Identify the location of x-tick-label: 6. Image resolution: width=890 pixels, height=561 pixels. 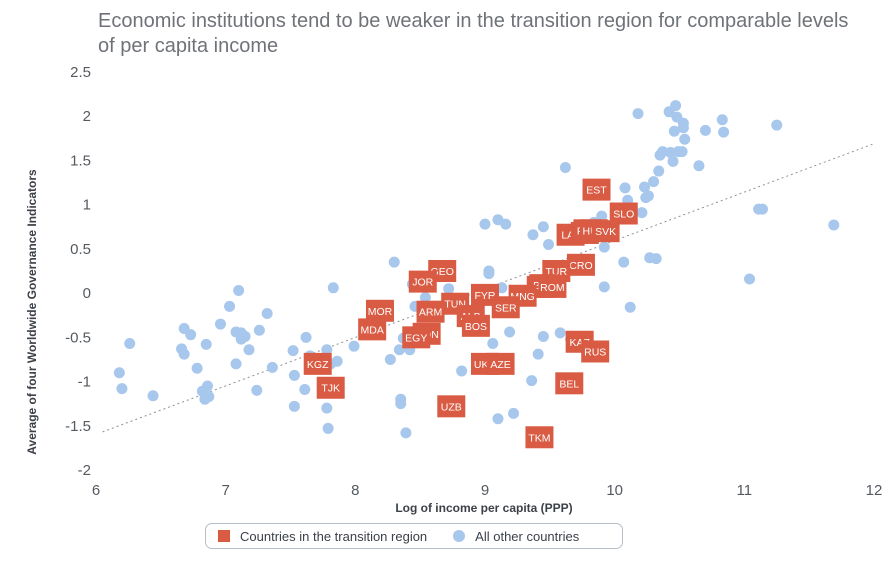
(96, 490).